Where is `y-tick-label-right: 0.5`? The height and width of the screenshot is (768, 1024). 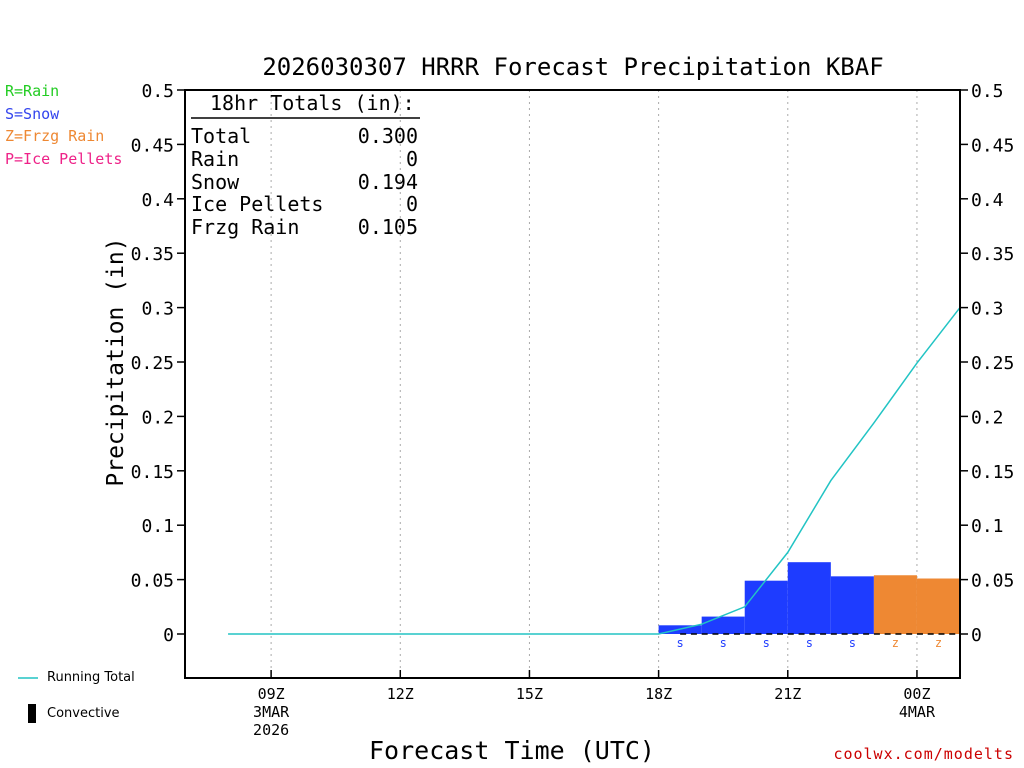 y-tick-label-right: 0.5 is located at coordinates (987, 91).